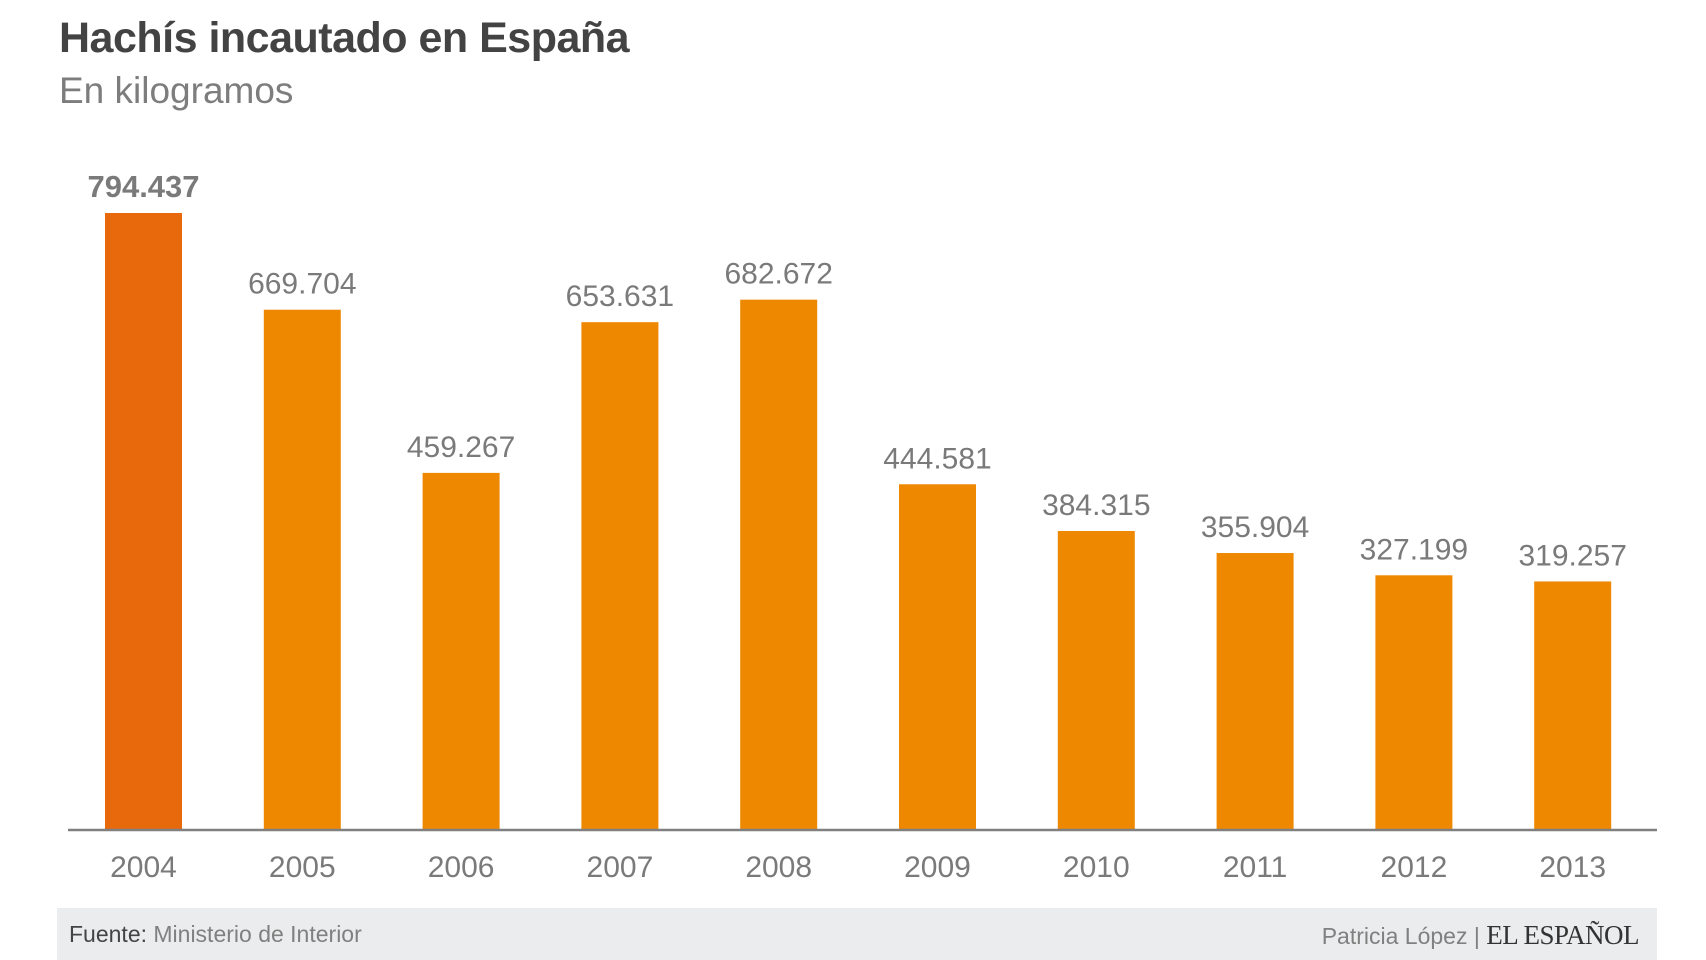 Image resolution: width=1706 pixels, height=960 pixels. Describe the element at coordinates (302, 569) in the screenshot. I see `bar-2005` at that location.